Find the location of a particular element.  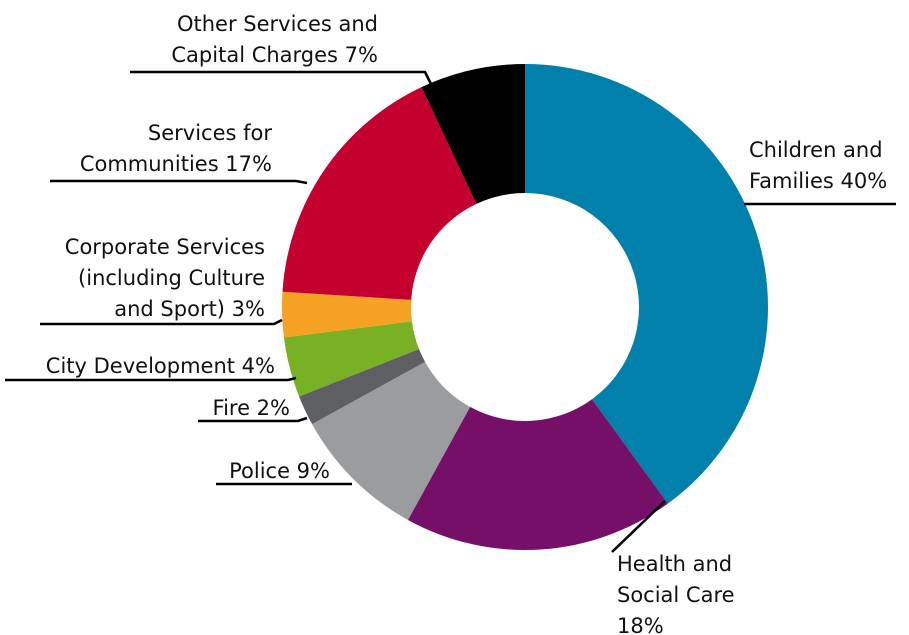

slice-label-1: Health and Social Care 18% is located at coordinates (676, 593).